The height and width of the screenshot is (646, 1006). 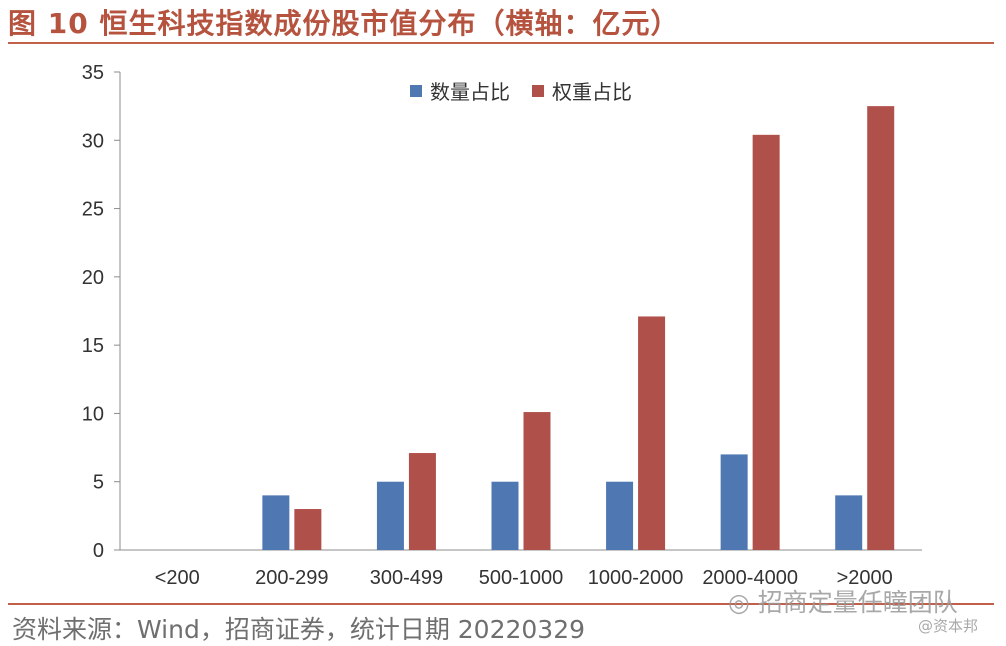 What do you see at coordinates (865, 578) in the screenshot?
I see `x-tick-label: >2000` at bounding box center [865, 578].